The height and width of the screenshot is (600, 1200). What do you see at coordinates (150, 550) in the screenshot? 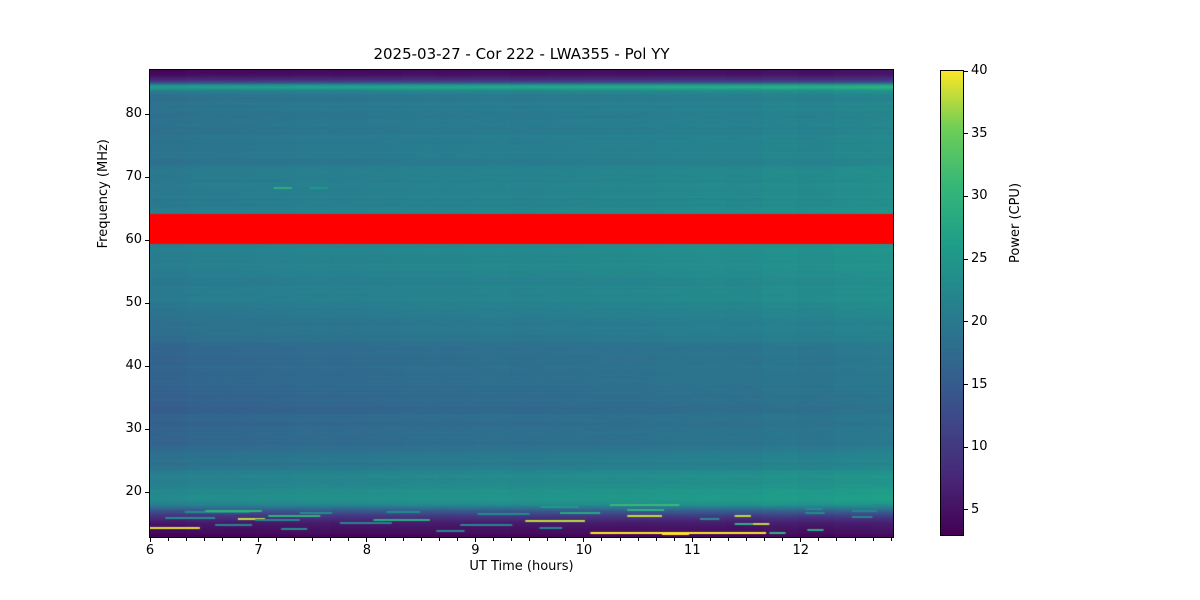
I see `x-tick-label: 6` at bounding box center [150, 550].